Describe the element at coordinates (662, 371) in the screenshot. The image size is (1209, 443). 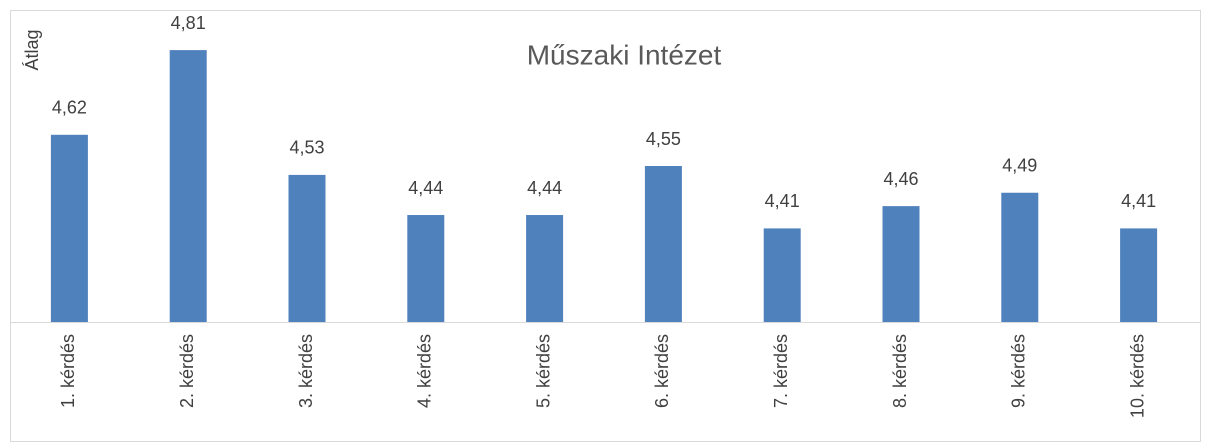
I see `x-tick-label: 6. kérdés` at that location.